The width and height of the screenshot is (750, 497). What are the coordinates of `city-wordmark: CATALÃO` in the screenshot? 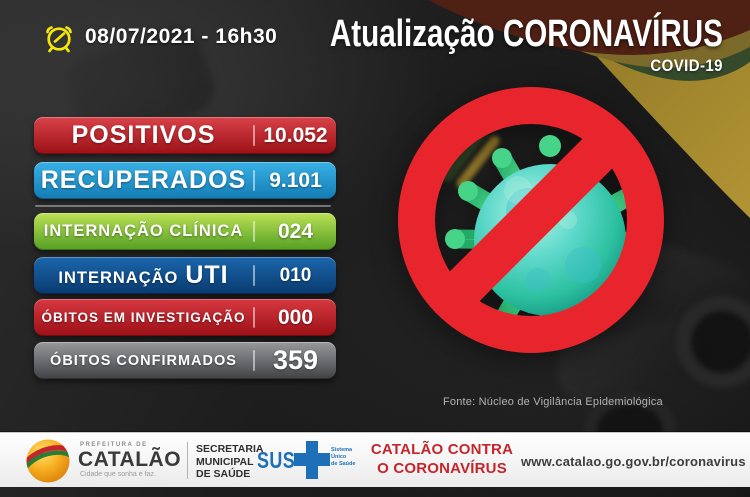 It's located at (130, 459).